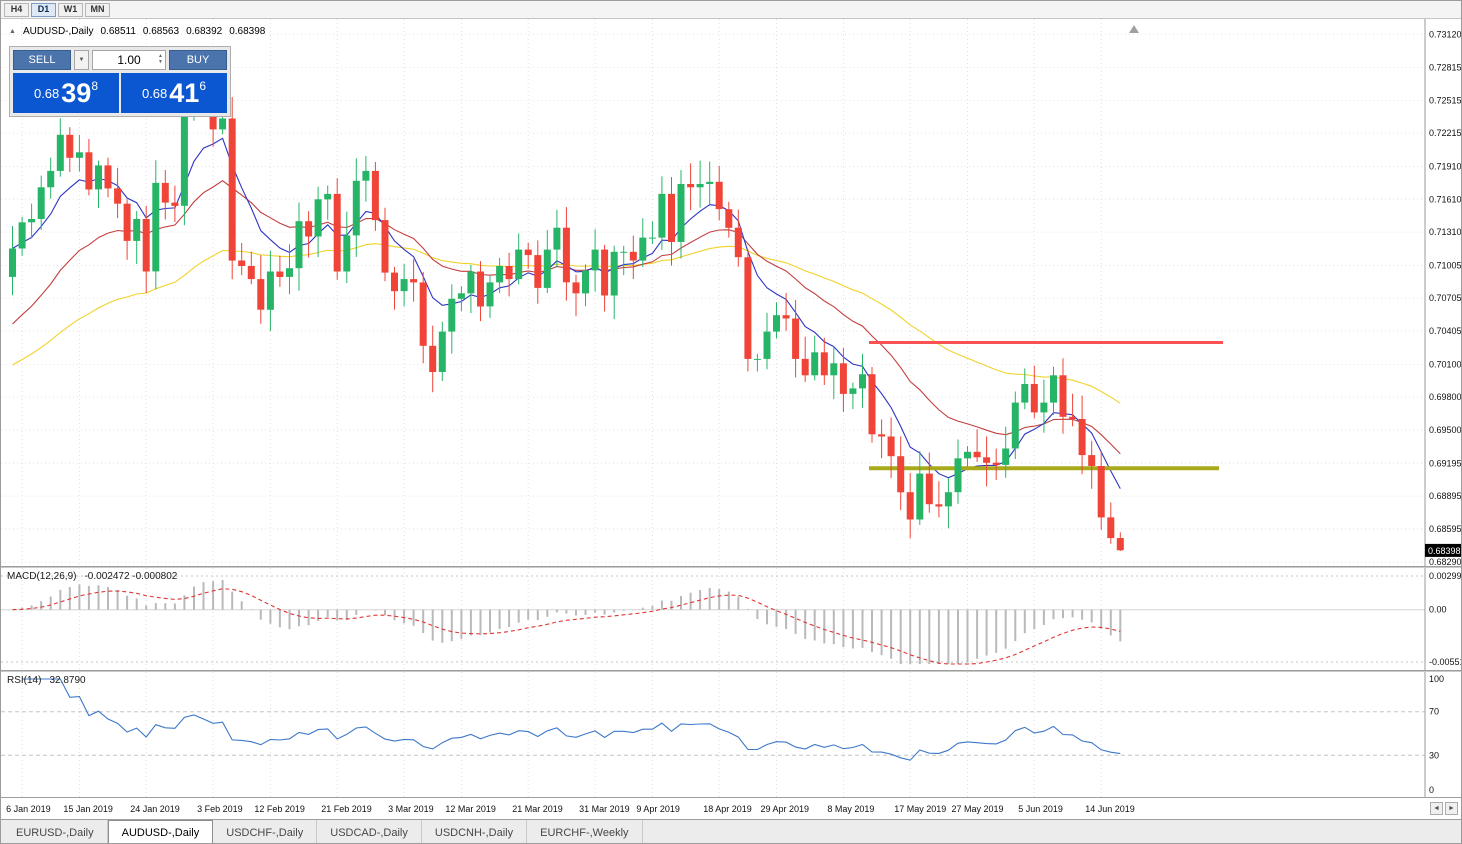 The height and width of the screenshot is (844, 1462). I want to click on spin-up-icon: ▲, so click(160, 56).